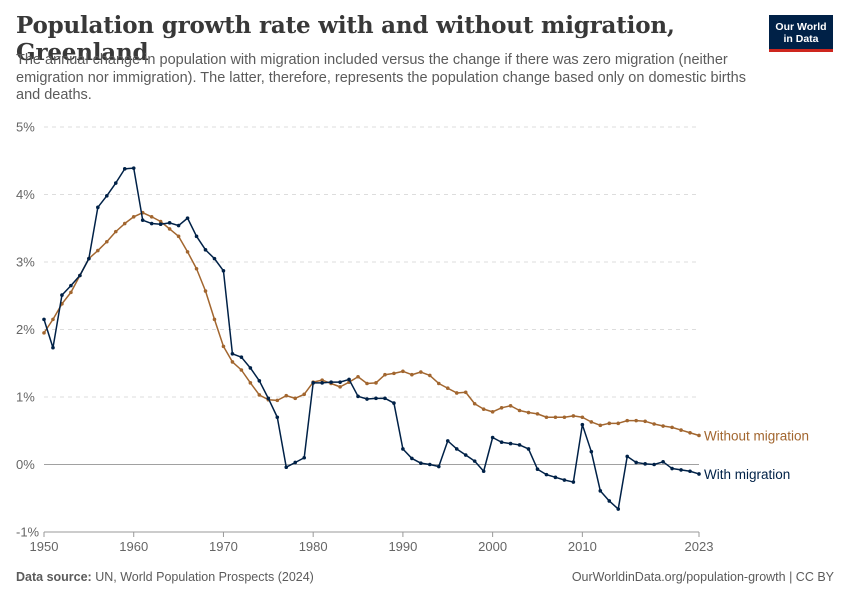  What do you see at coordinates (25, 464) in the screenshot?
I see `y-tick-label: 0%` at bounding box center [25, 464].